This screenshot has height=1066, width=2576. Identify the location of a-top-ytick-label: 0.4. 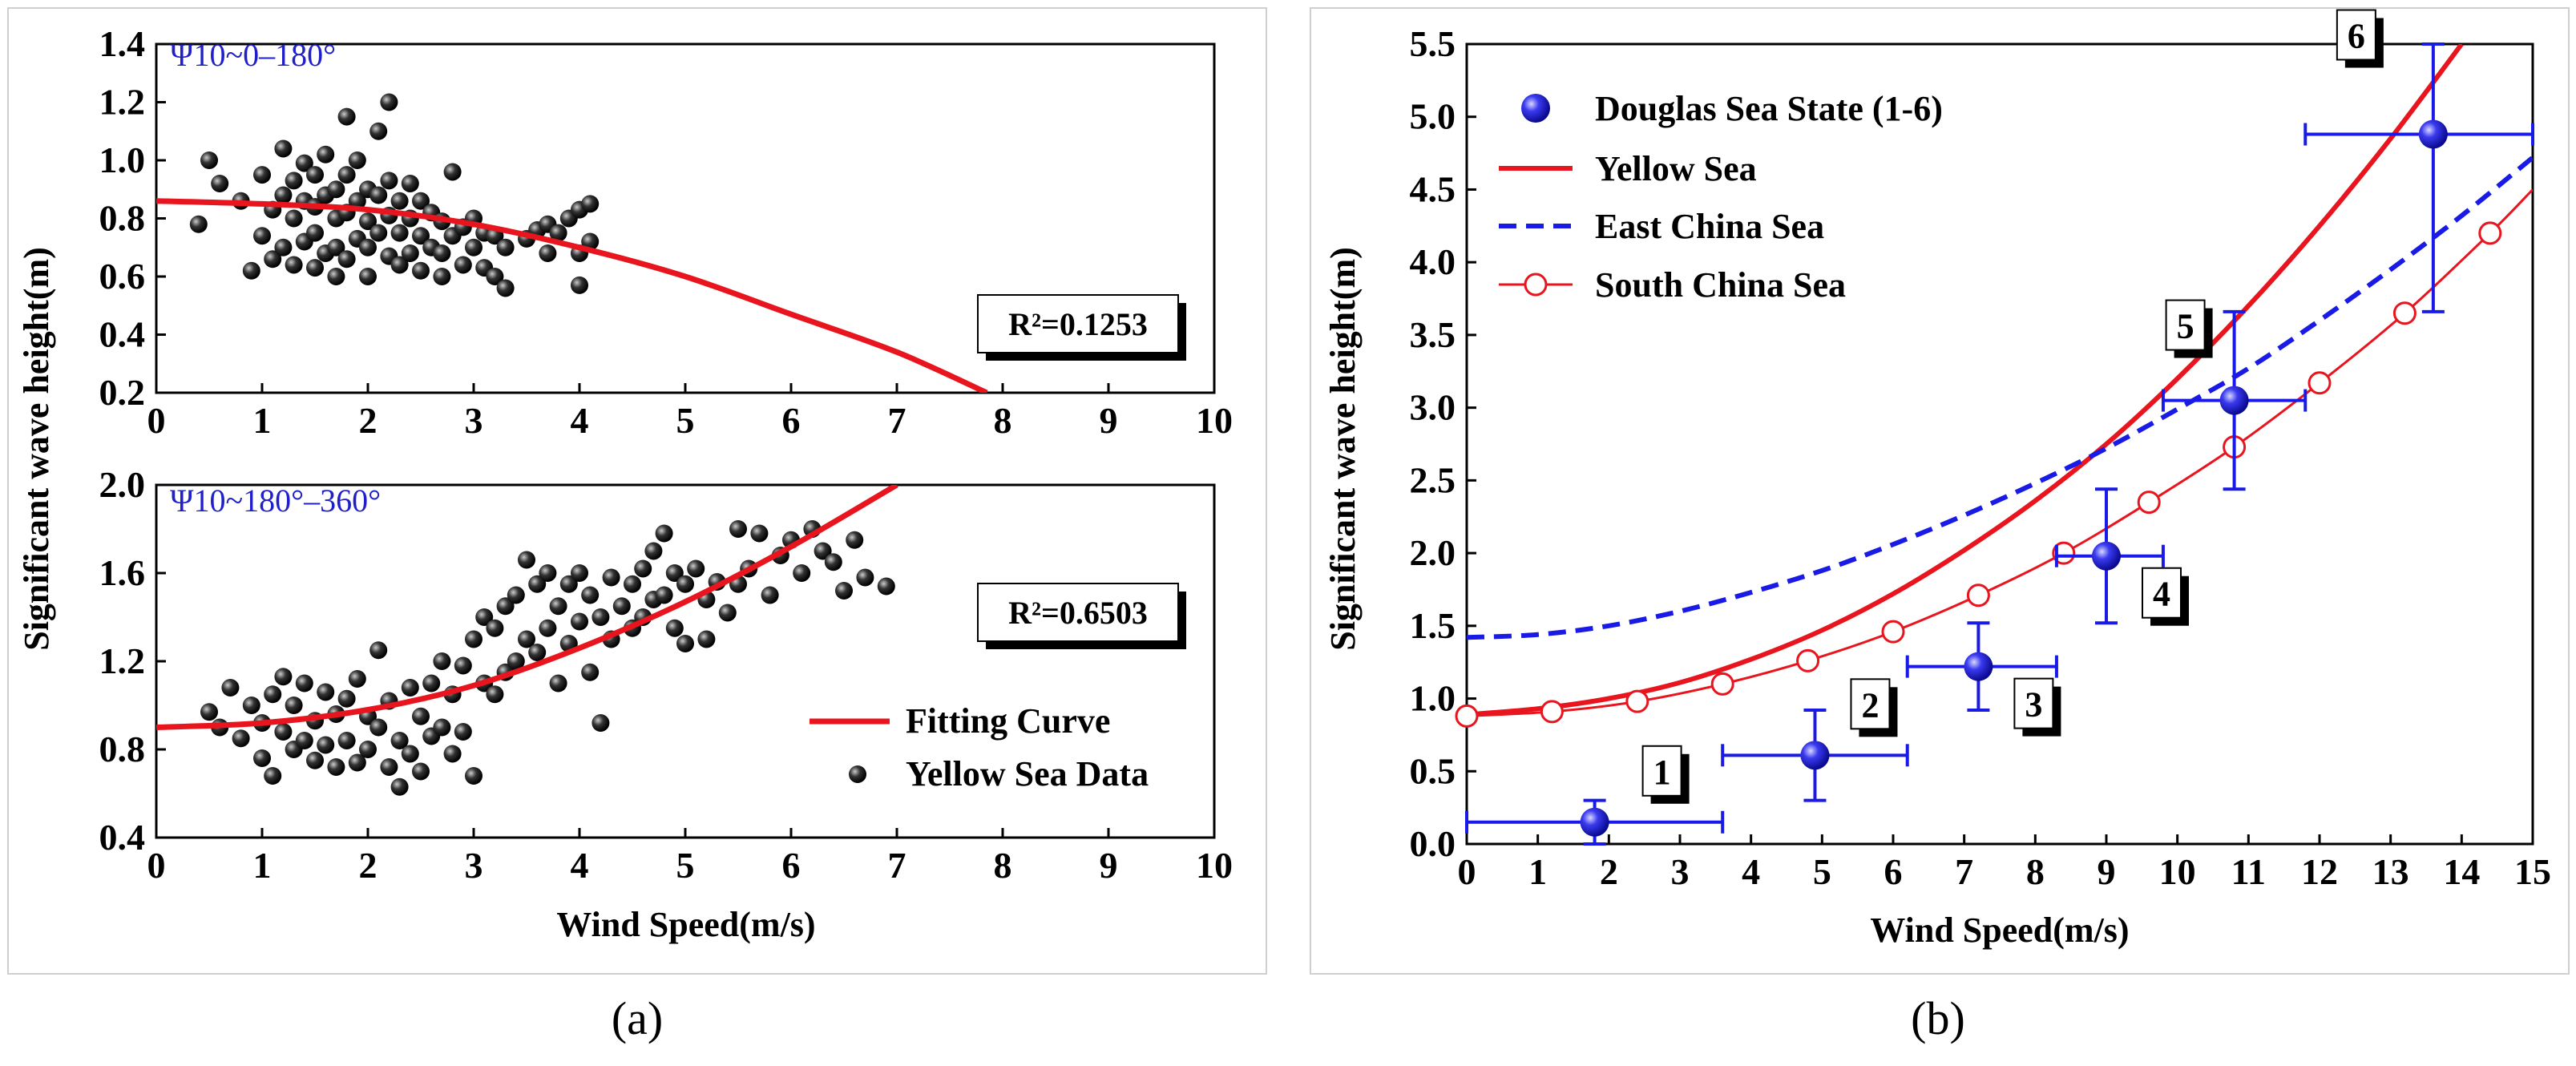
(122, 334).